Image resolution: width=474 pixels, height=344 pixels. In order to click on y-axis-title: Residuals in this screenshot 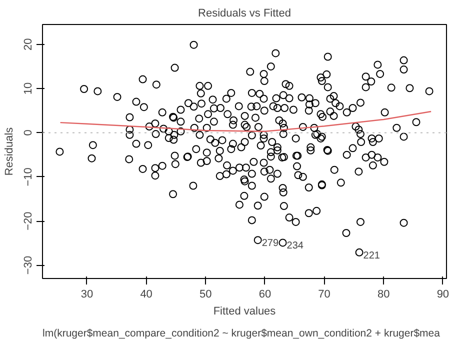, I will do `click(10, 151)`.